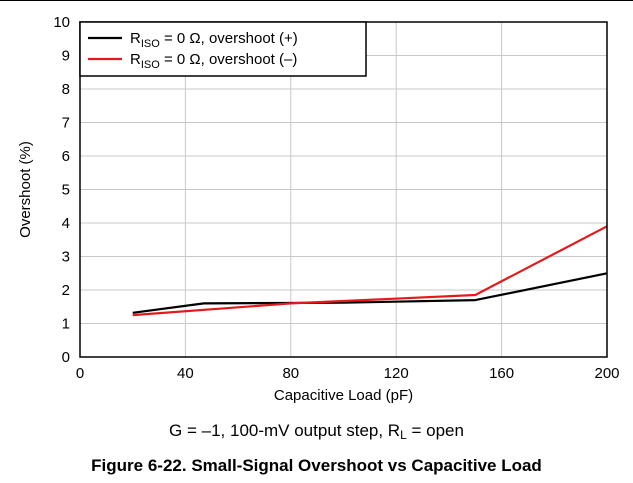  Describe the element at coordinates (229, 38) in the screenshot. I see `legend-label-rest: = 0 Ω, overshoot (+)` at that location.